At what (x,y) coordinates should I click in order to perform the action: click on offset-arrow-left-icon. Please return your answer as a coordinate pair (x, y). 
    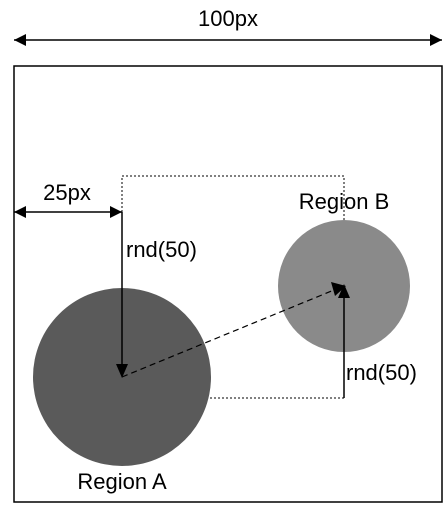
    Looking at the image, I should click on (20, 212).